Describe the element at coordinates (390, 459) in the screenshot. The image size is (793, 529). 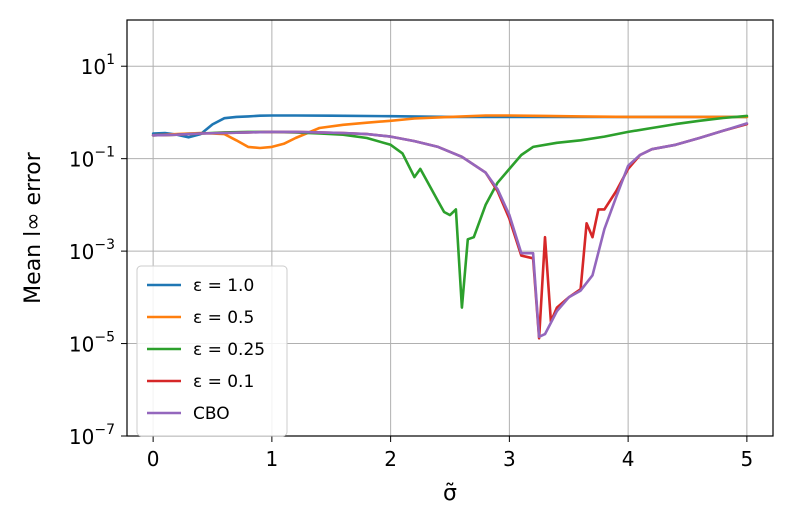
I see `x-tick-label: 2` at that location.